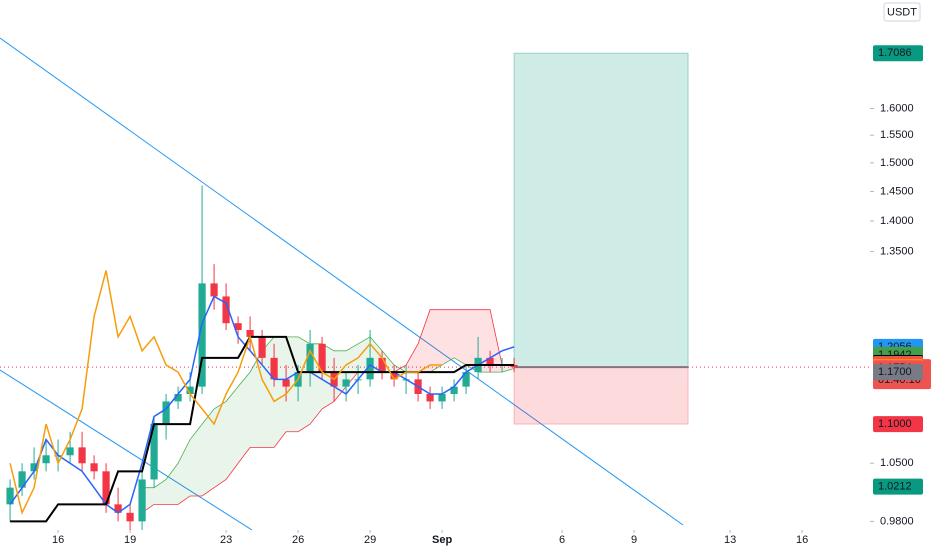 The height and width of the screenshot is (550, 932). I want to click on y-tick-label: 0.9800, so click(897, 521).